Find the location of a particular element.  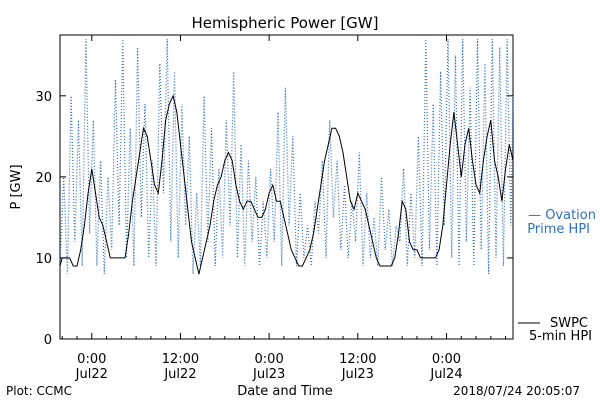

footer-right: 2018/07/24 20:05:07 is located at coordinates (516, 391).